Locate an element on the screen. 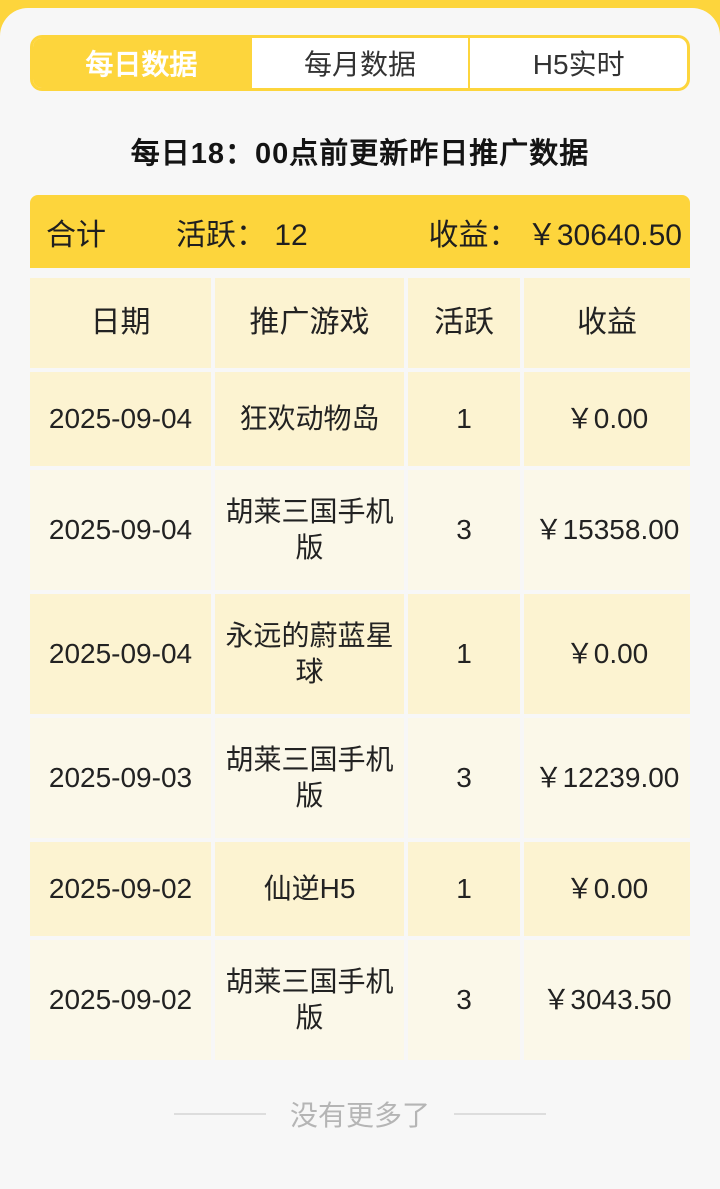 This screenshot has height=1189, width=720. summary-revenue-label: 收益： is located at coordinates (473, 235).